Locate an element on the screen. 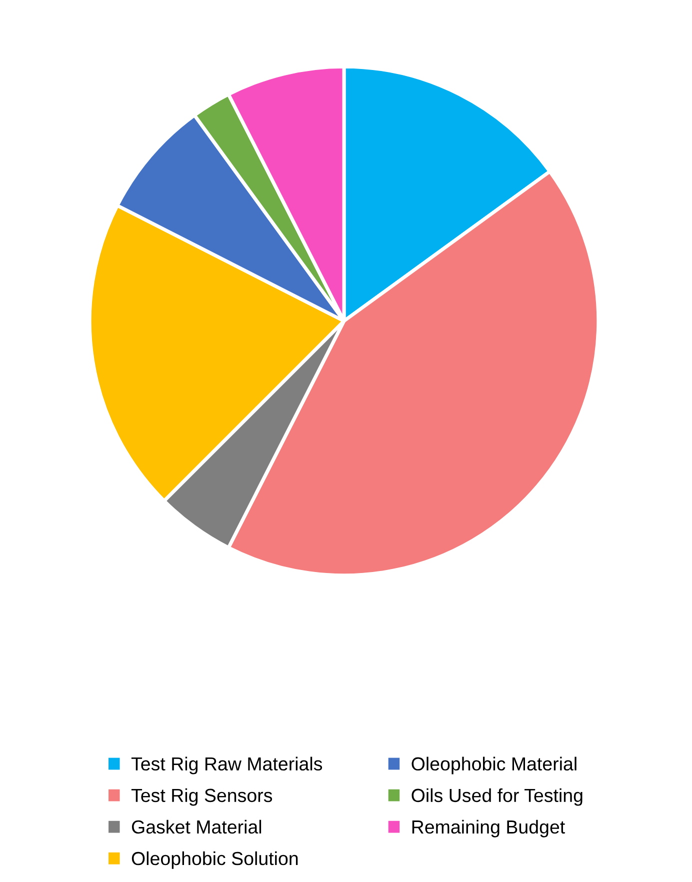  legend-label: Test Rig Sensors is located at coordinates (201, 797).